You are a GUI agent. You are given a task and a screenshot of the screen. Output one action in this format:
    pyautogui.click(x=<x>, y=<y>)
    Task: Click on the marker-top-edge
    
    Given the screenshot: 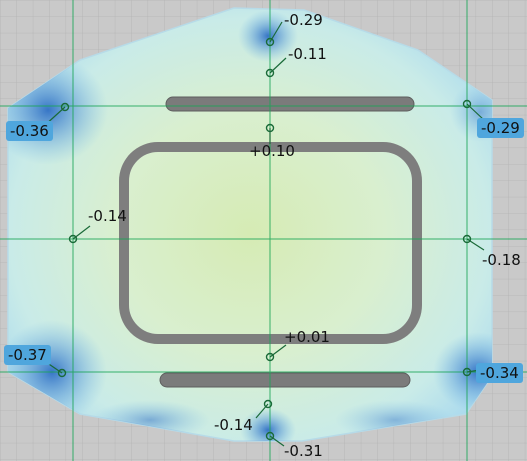 What is the action you would take?
    pyautogui.click(x=270, y=42)
    